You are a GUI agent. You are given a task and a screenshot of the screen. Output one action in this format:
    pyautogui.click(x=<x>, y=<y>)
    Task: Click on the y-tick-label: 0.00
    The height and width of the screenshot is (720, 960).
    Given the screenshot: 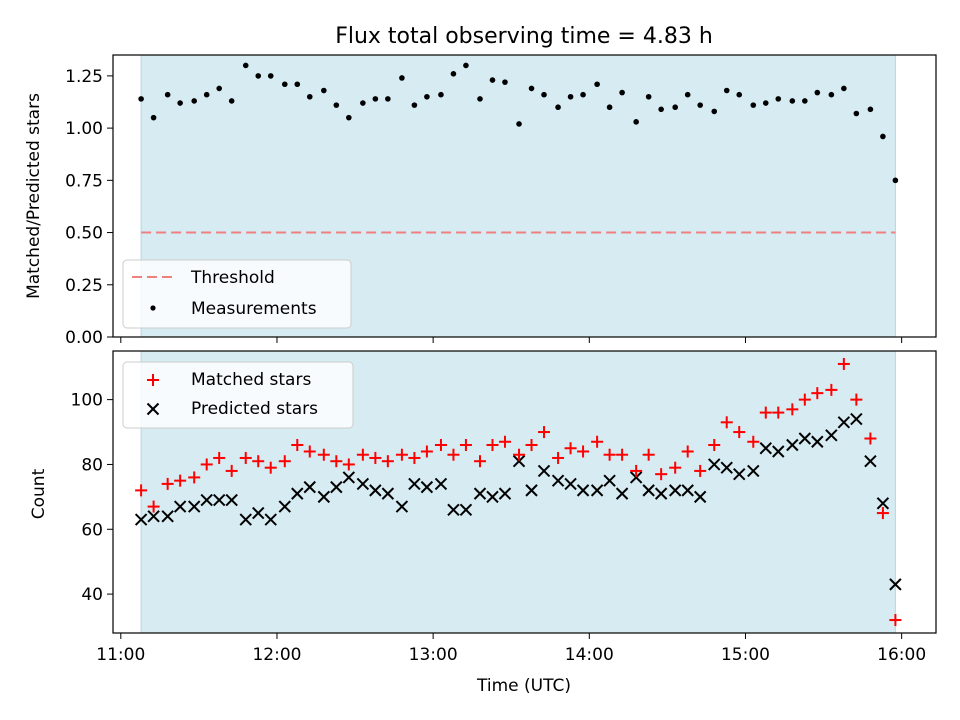 What is the action you would take?
    pyautogui.click(x=84, y=338)
    